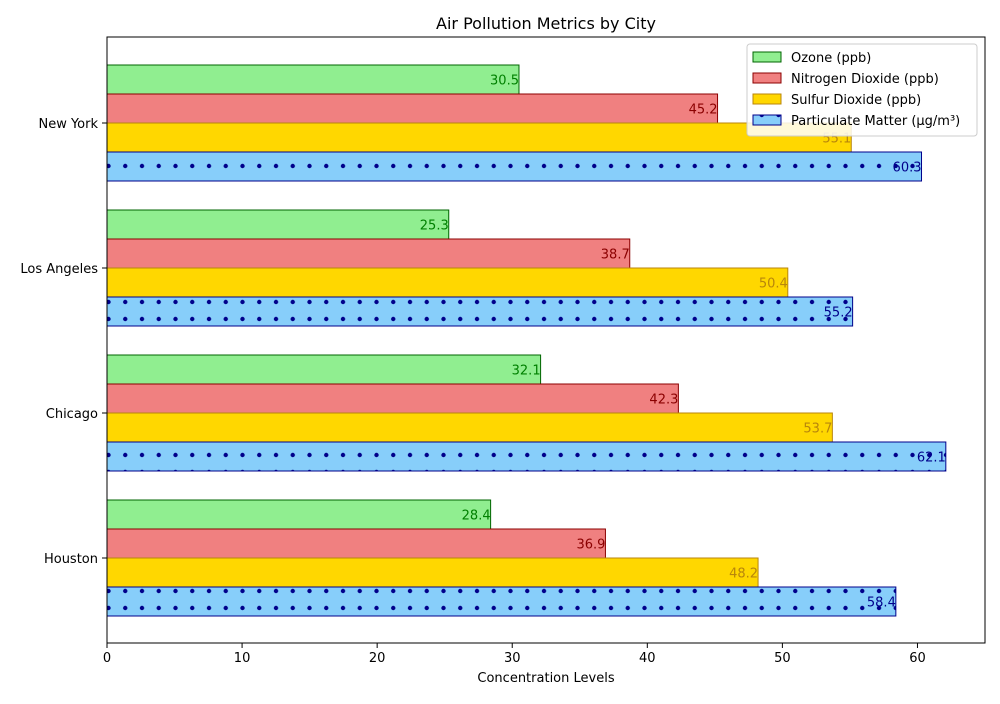 The image size is (1000, 704). Describe the element at coordinates (242, 658) in the screenshot. I see `x-tick-label-10: 10` at that location.